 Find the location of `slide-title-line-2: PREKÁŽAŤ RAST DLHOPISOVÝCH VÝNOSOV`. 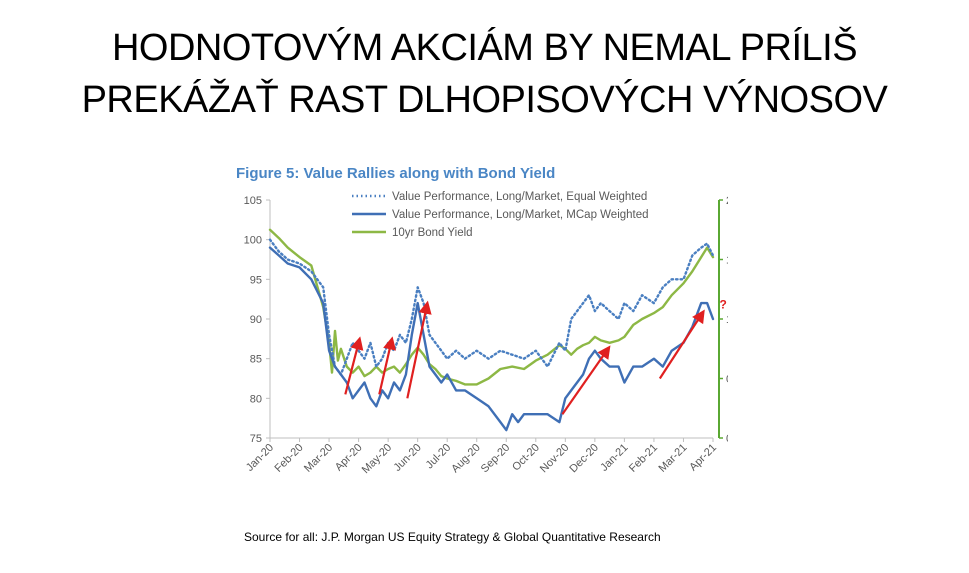

slide-title-line-2: PREKÁŽAŤ RAST DLHOPISOVÝCH VÝNOSOV is located at coordinates (484, 100).